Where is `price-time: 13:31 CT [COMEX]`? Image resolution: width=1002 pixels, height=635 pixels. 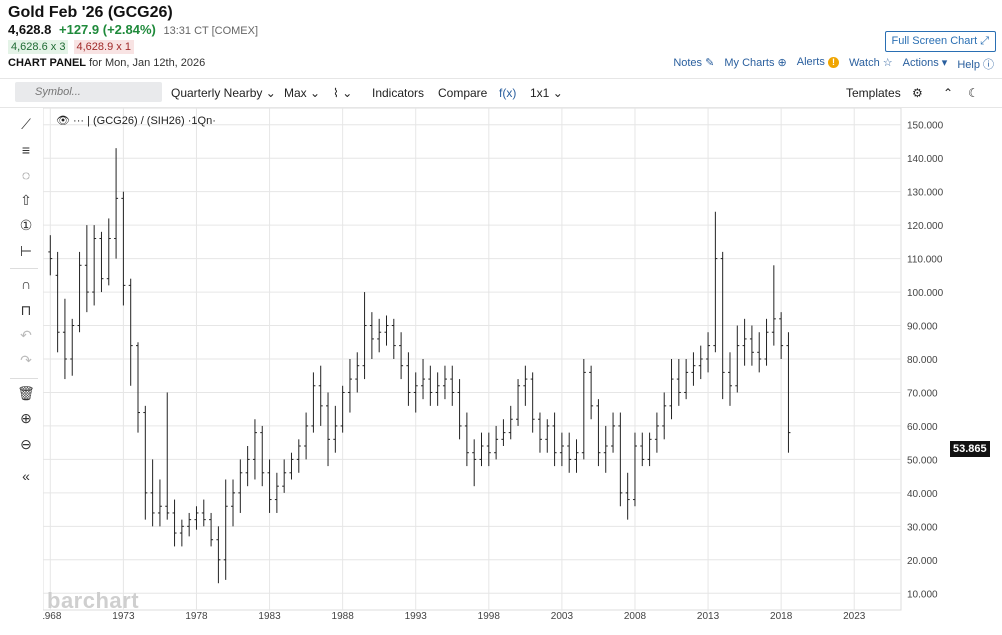 price-time: 13:31 CT [COMEX] is located at coordinates (211, 31).